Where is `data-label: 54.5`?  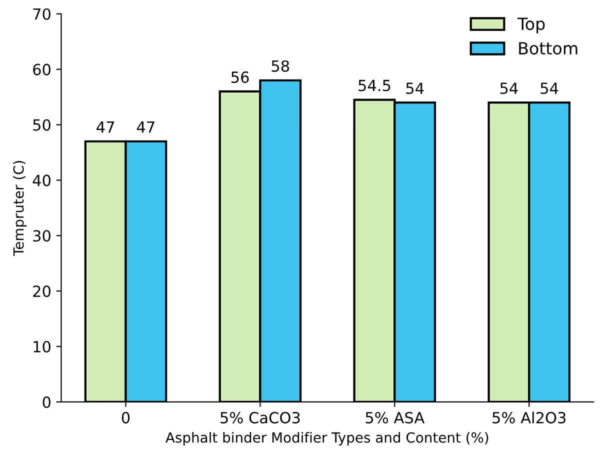
data-label: 54.5 is located at coordinates (374, 86).